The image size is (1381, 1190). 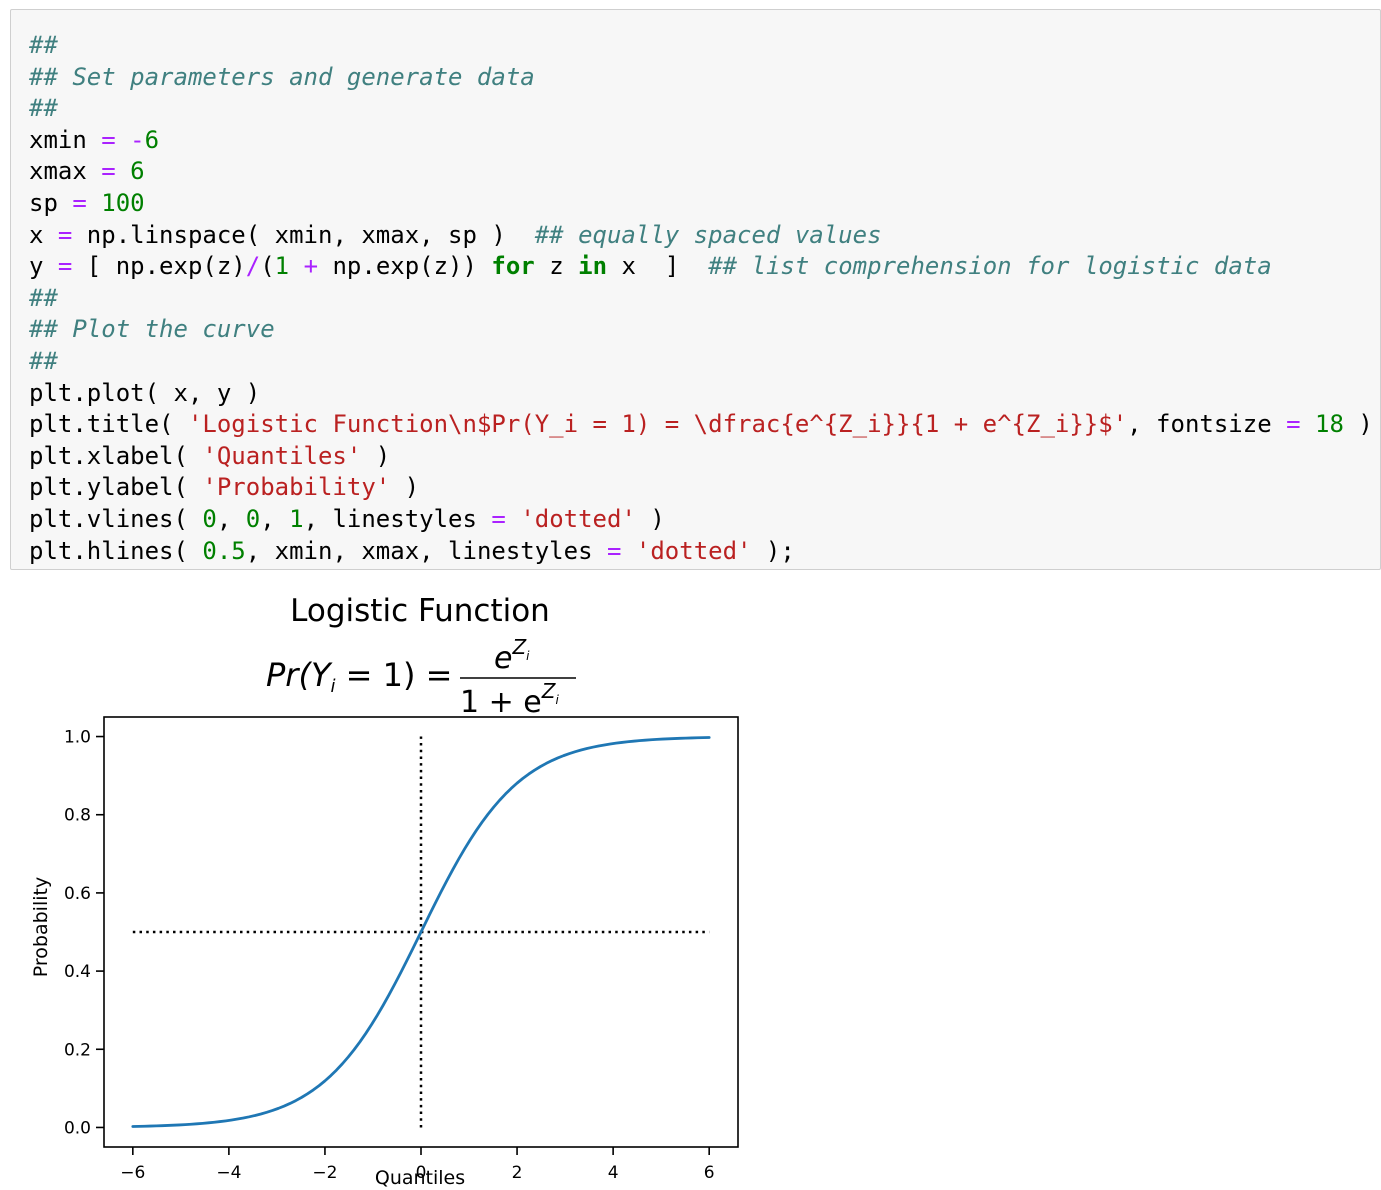 What do you see at coordinates (701, 457) in the screenshot?
I see `code-line: plt.xlabel( 'Quantiles' )` at bounding box center [701, 457].